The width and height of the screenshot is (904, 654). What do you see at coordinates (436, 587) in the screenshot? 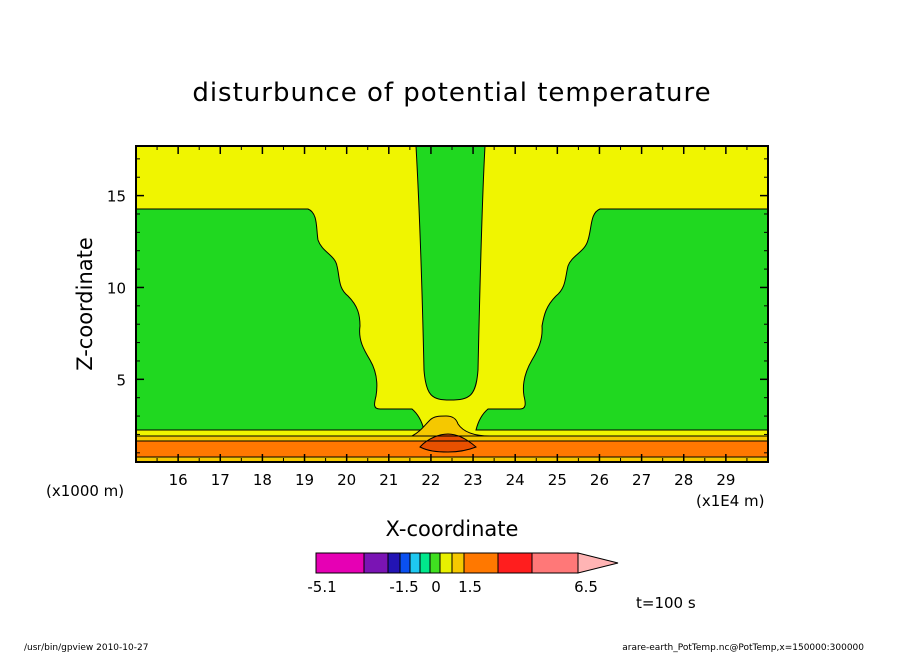
I see `colorbar-label: 0` at bounding box center [436, 587].